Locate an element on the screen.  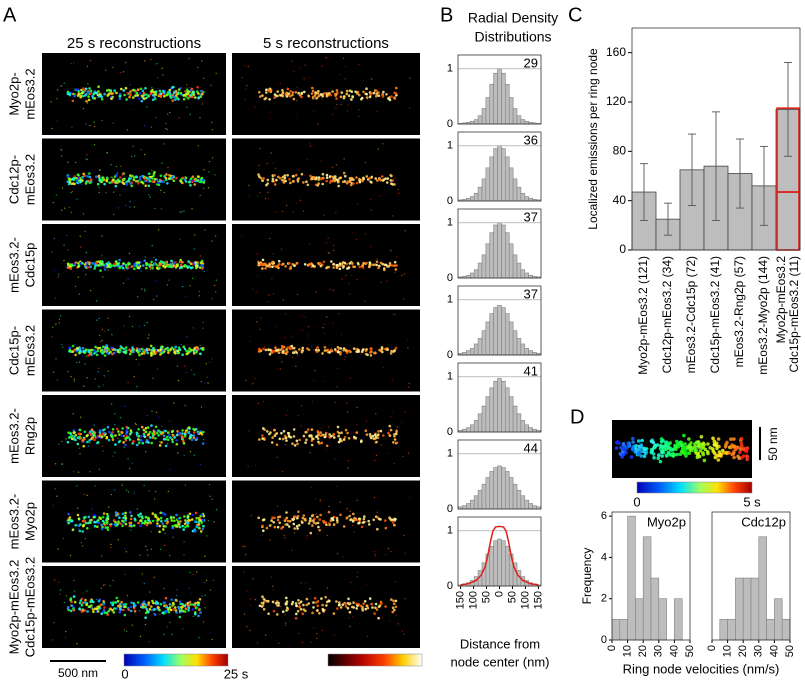
plot-frame is located at coordinates (499, 243).